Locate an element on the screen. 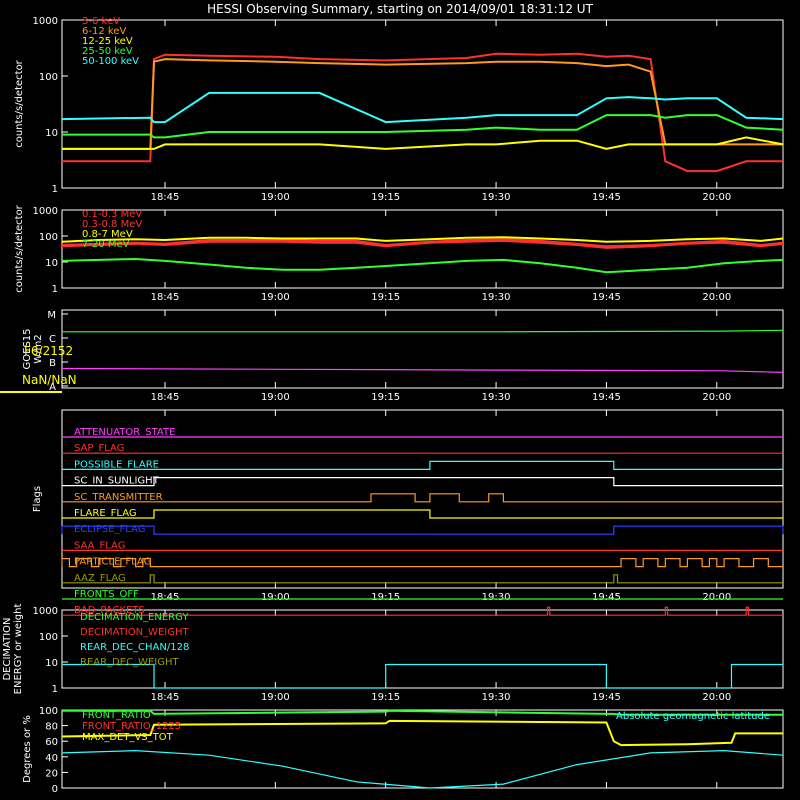  flag-line-sc-in-sunlight is located at coordinates (422, 482).